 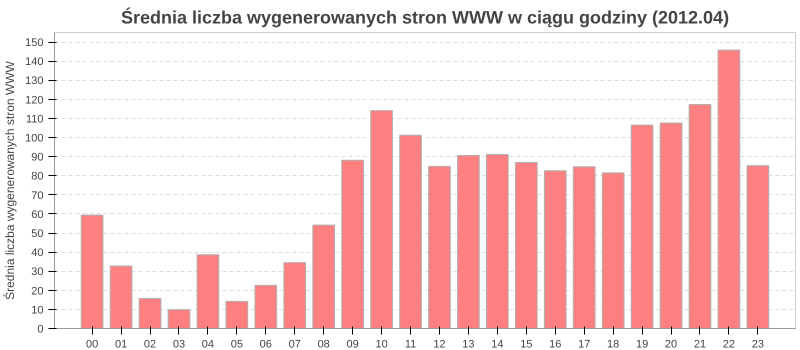 What do you see at coordinates (425, 18) in the screenshot?
I see `chart-title: Średnia liczba wygenerowanych stron WWW w ciągu godziny (2012.04)` at bounding box center [425, 18].